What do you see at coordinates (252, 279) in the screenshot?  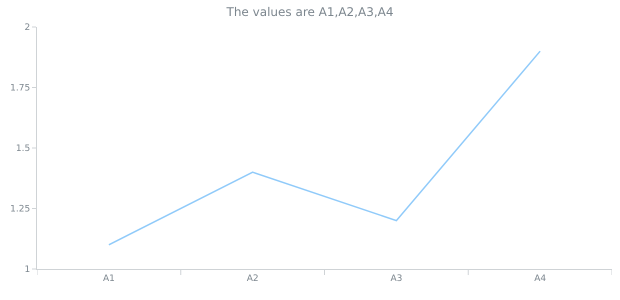 I see `x-tick-label: A2` at bounding box center [252, 279].